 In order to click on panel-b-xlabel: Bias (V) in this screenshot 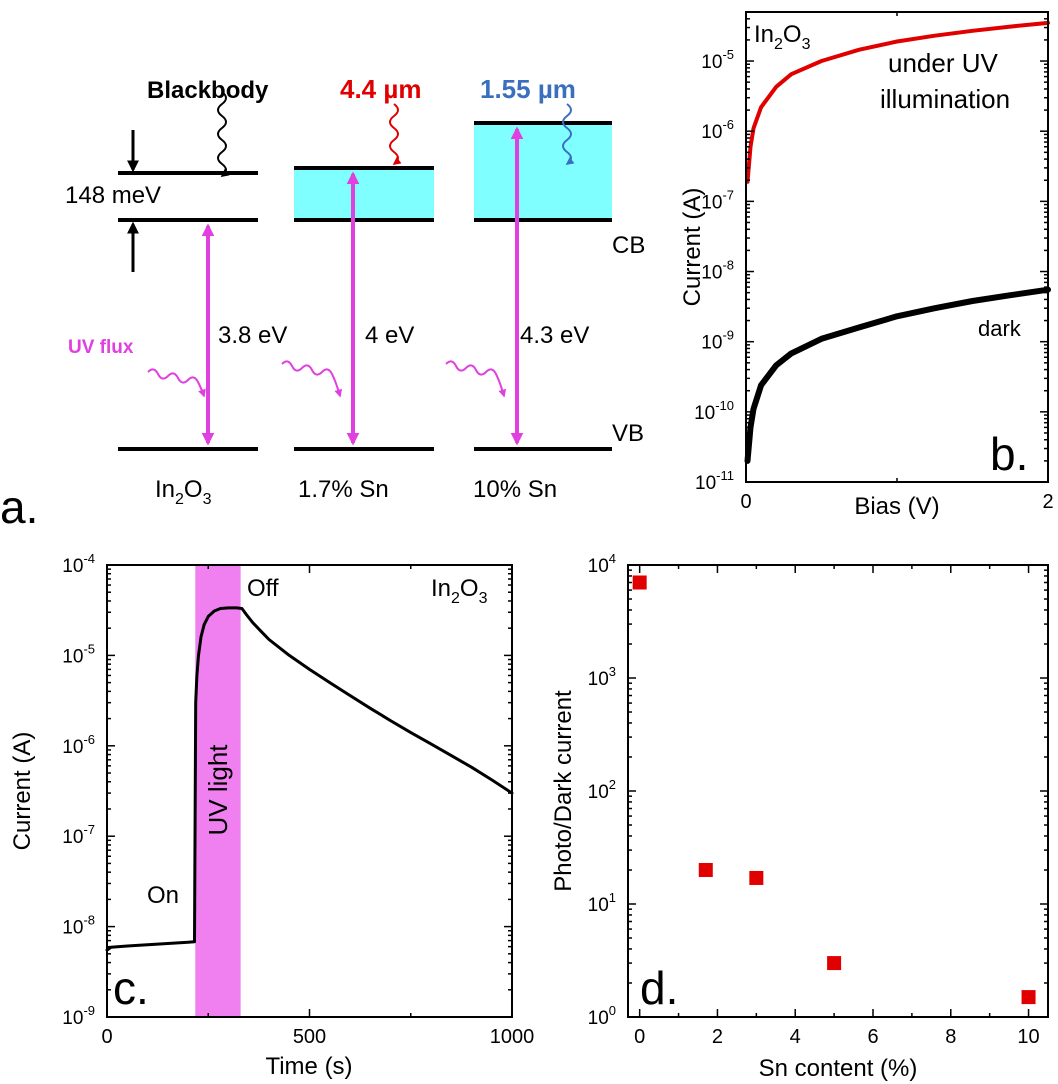, I will do `click(896, 506)`.